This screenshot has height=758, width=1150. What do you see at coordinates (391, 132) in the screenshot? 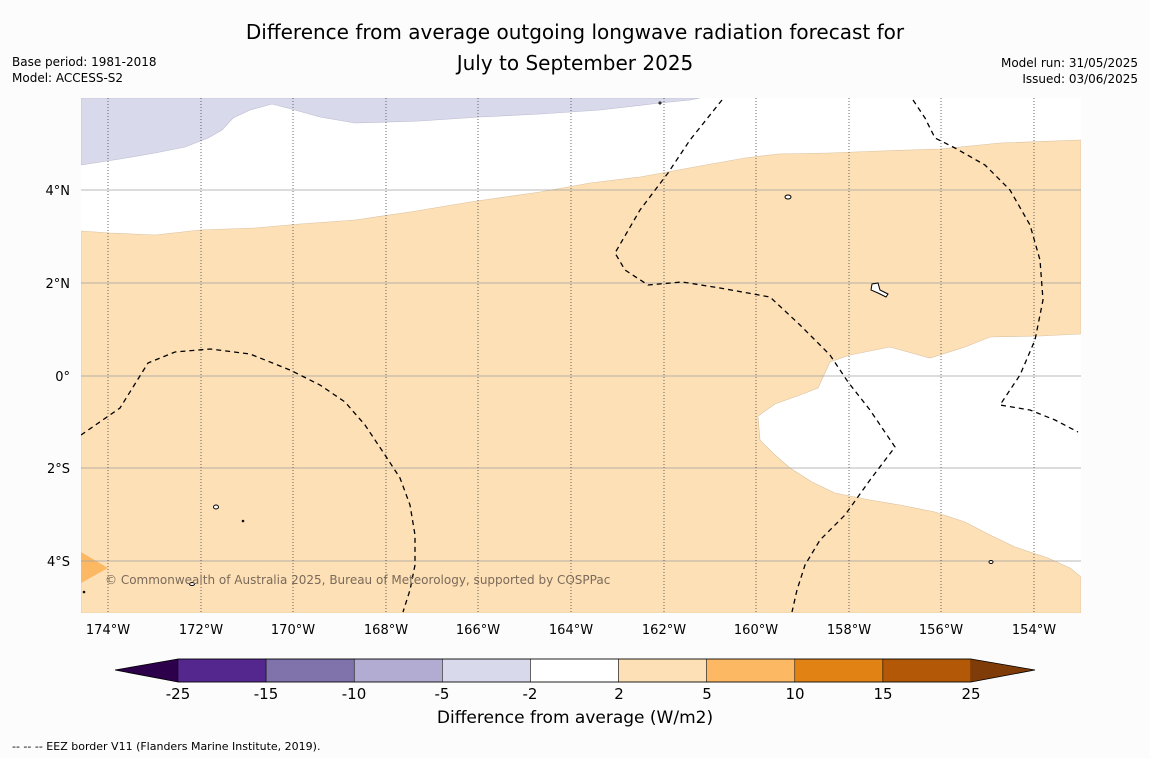
I see `negative-anomaly-region` at bounding box center [391, 132].